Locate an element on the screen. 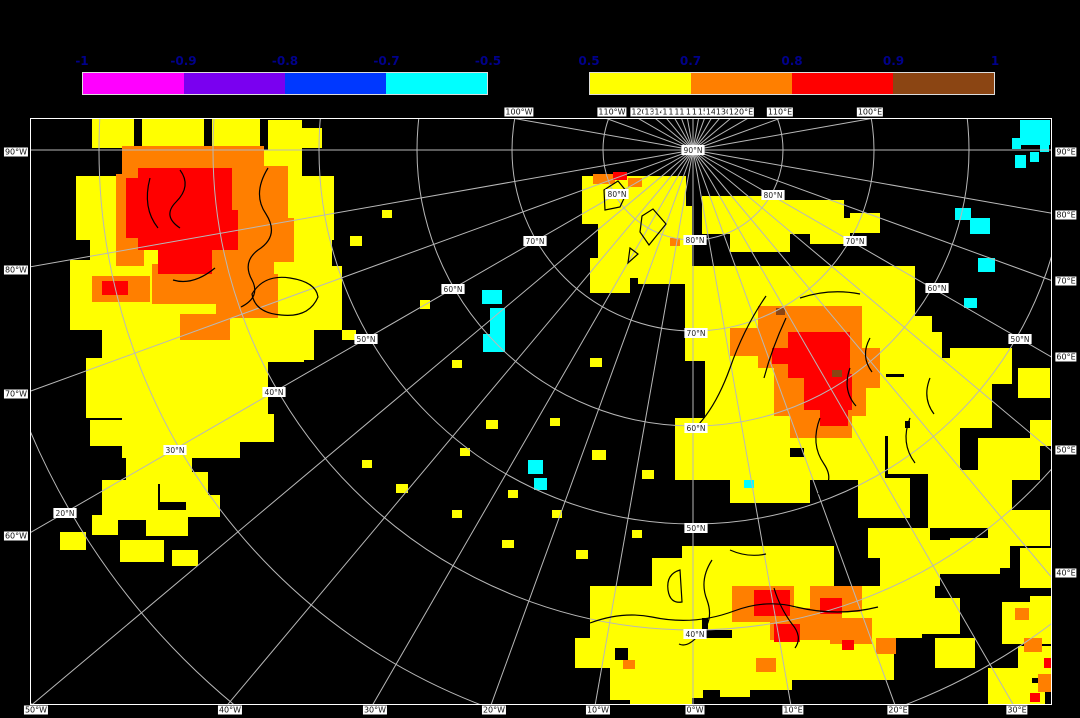 The image size is (1080, 718). bottom-meridian-label: 0°W is located at coordinates (695, 710).